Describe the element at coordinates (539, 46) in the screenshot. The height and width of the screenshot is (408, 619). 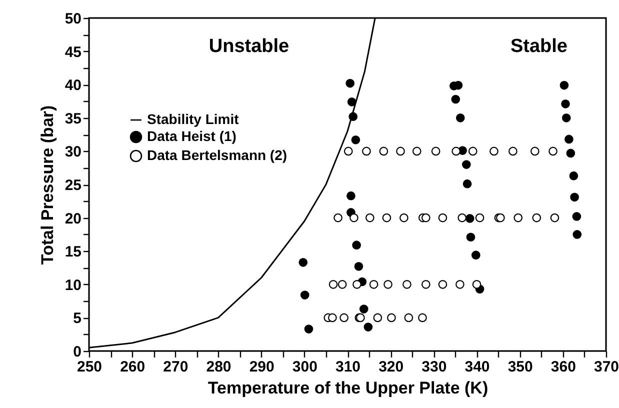
I see `annotation: Stable` at that location.